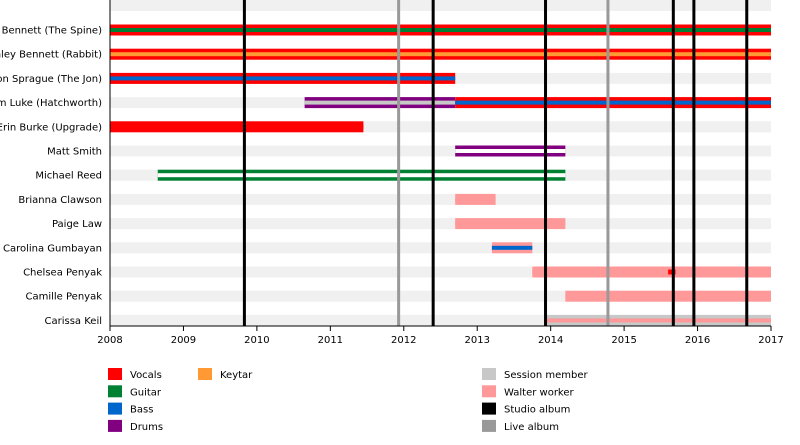  What do you see at coordinates (109, 340) in the screenshot?
I see `x-tick-label: 2008` at bounding box center [109, 340].